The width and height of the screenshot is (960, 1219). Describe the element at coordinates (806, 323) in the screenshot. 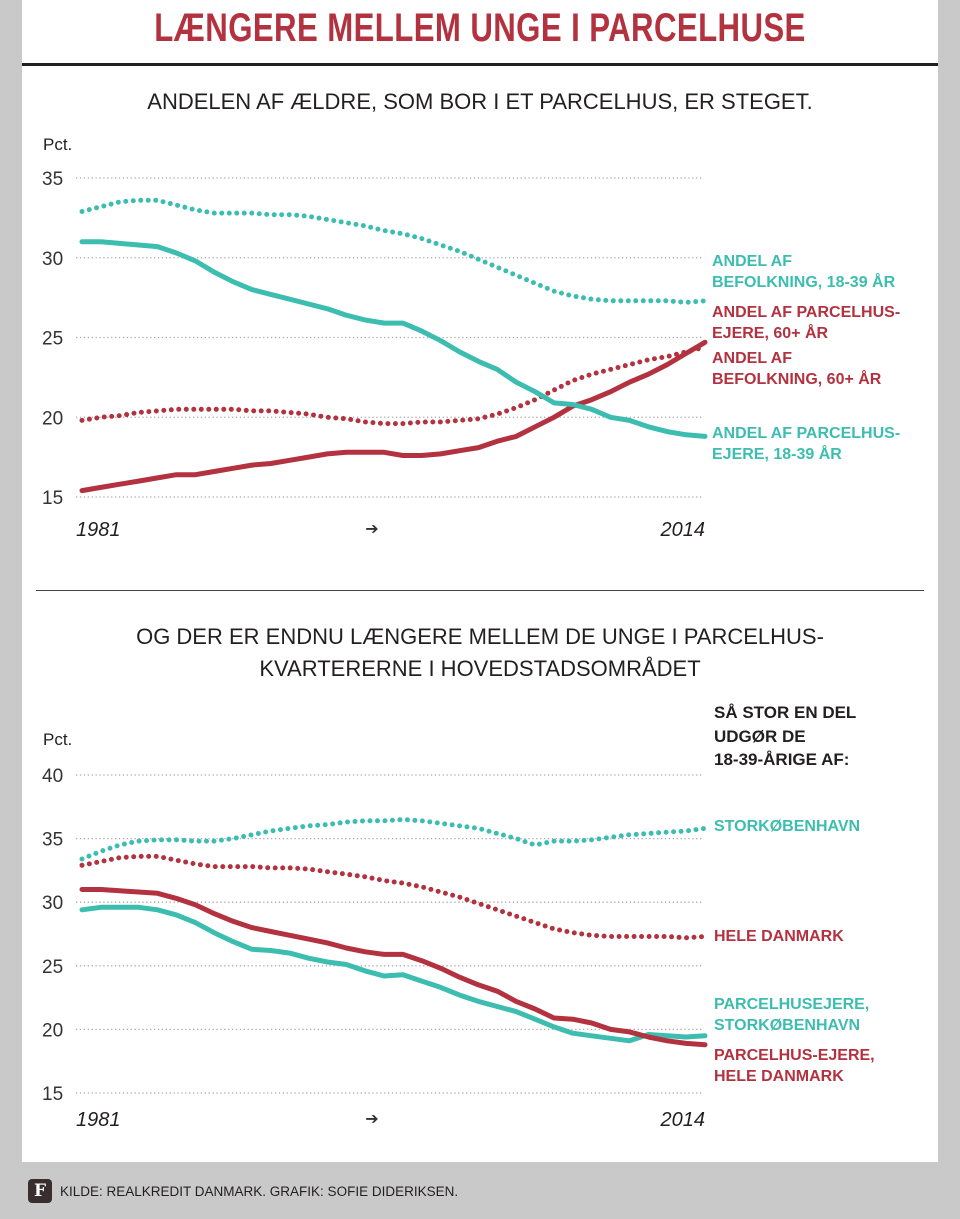

I see `label-parcelhusejere-60: ANDEL AF PARCELHUS- EJERE, 60+ ÅR` at that location.